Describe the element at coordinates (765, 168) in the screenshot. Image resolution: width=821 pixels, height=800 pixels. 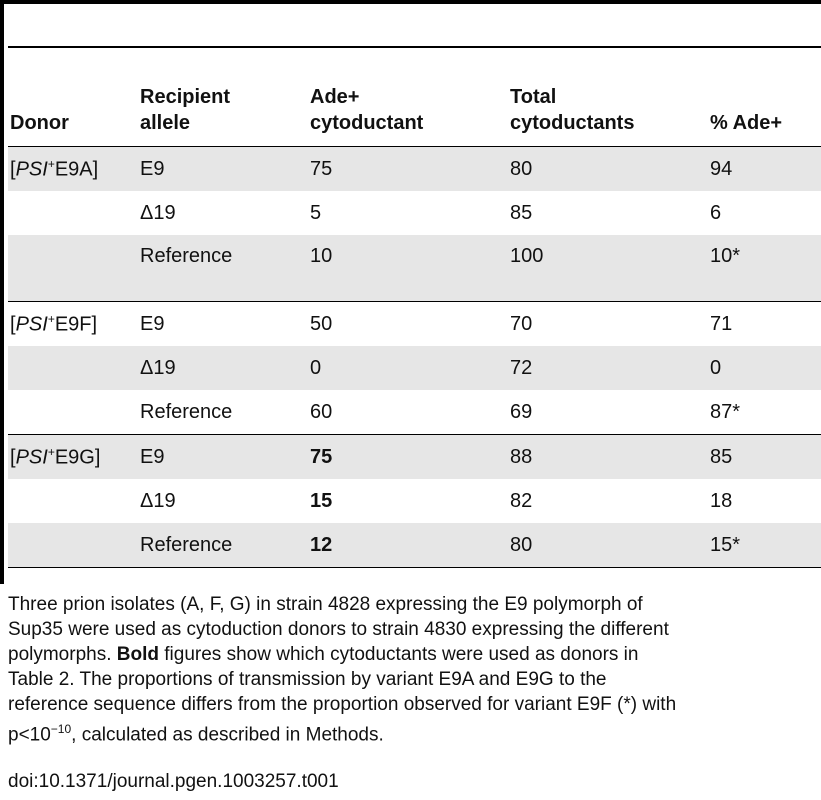
I see `cell-pct-ade: 94` at that location.